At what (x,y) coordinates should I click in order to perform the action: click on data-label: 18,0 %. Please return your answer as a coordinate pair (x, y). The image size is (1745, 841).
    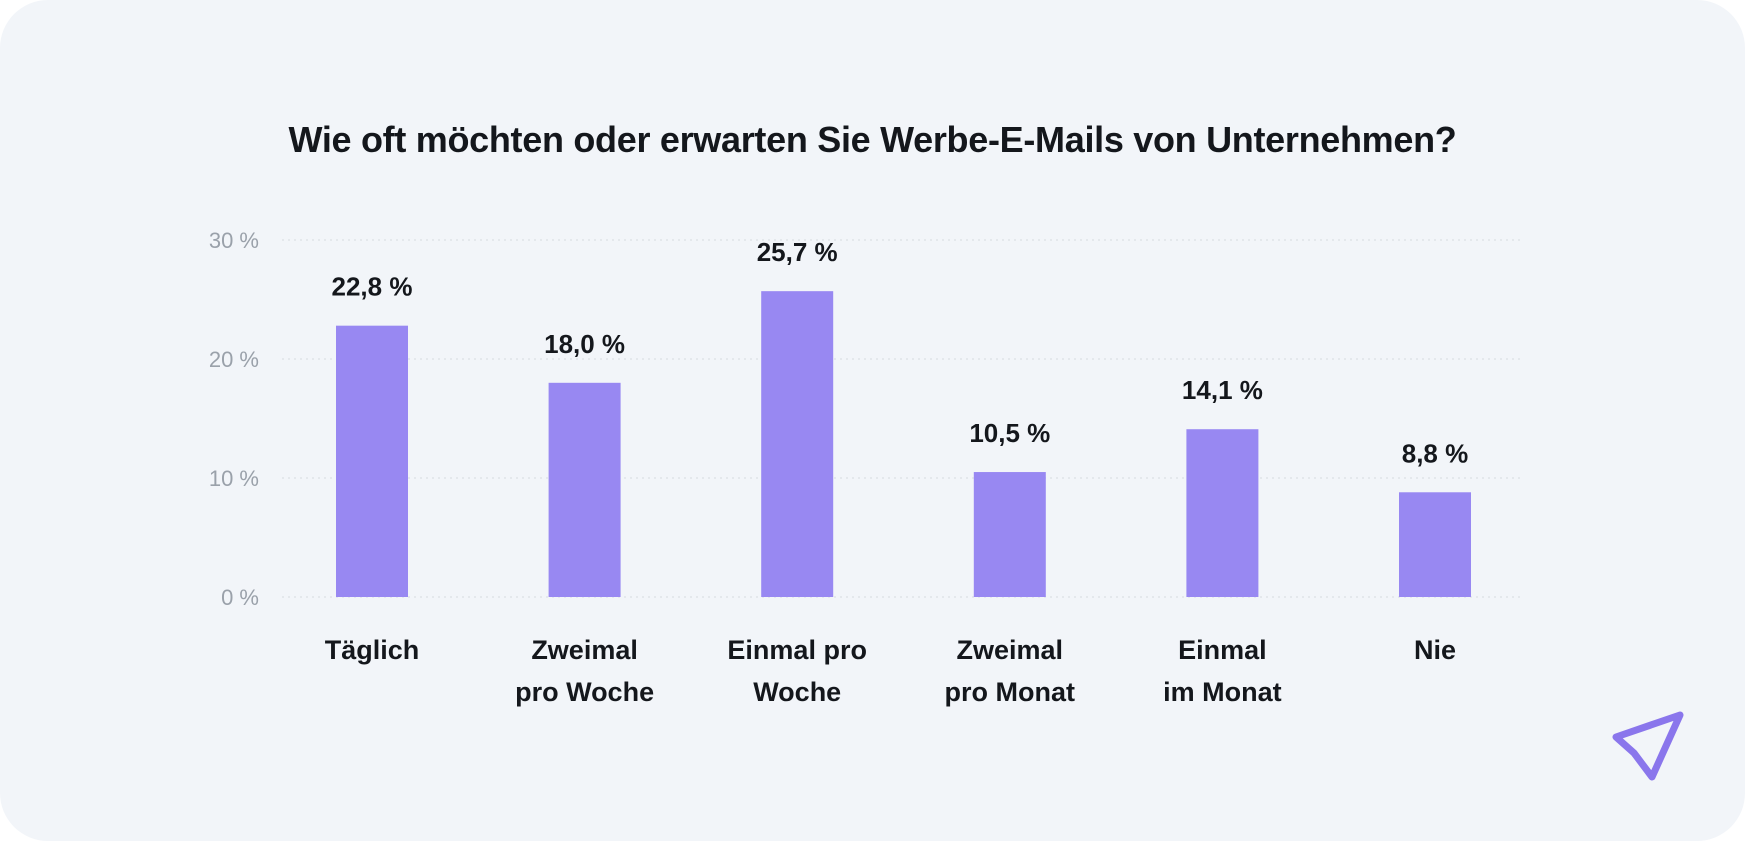
    Looking at the image, I should click on (584, 344).